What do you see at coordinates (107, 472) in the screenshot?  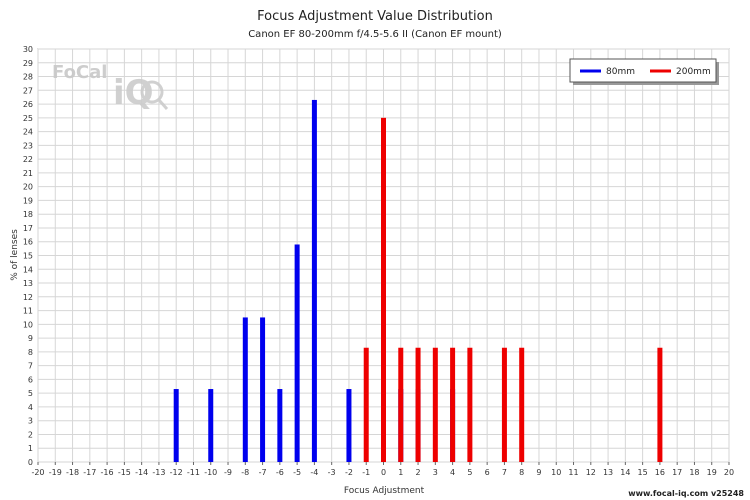 I see `x-tick-label: -16` at bounding box center [107, 472].